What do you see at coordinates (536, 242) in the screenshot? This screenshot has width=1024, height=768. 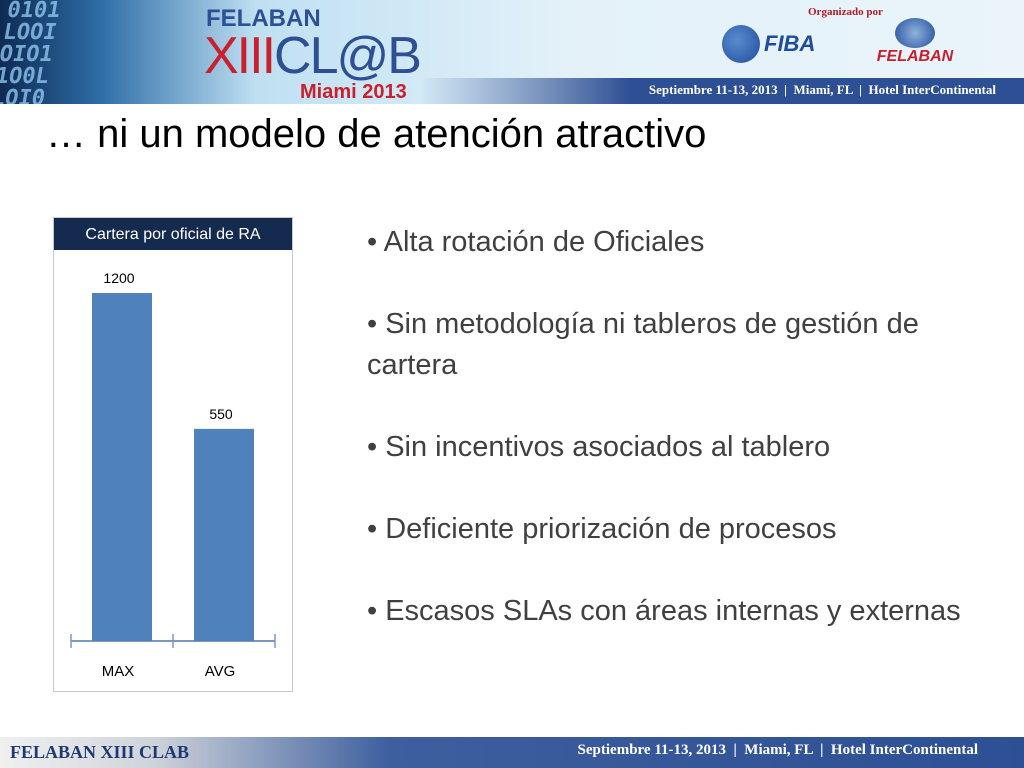 I see `bullet-item: • Alta rotación de Oficiales` at bounding box center [536, 242].